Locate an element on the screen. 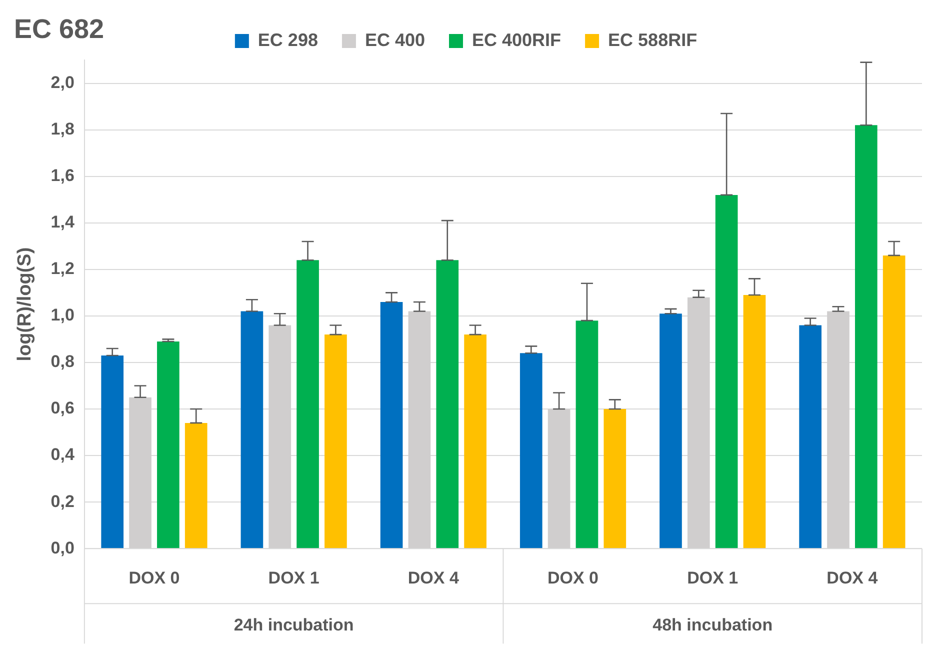 This screenshot has width=944, height=667. text: 24h incubation is located at coordinates (294, 624).